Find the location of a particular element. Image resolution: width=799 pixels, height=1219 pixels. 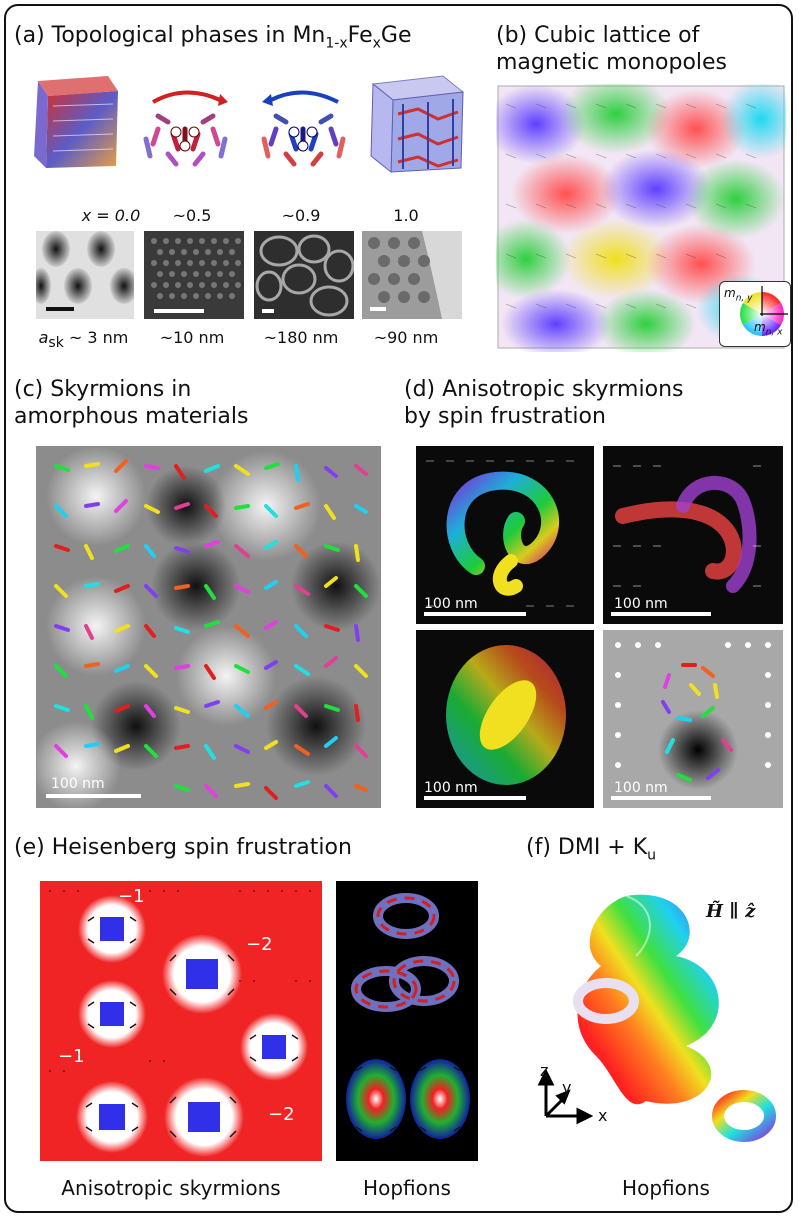

skyrmion-blue is located at coordinates (303, 128).